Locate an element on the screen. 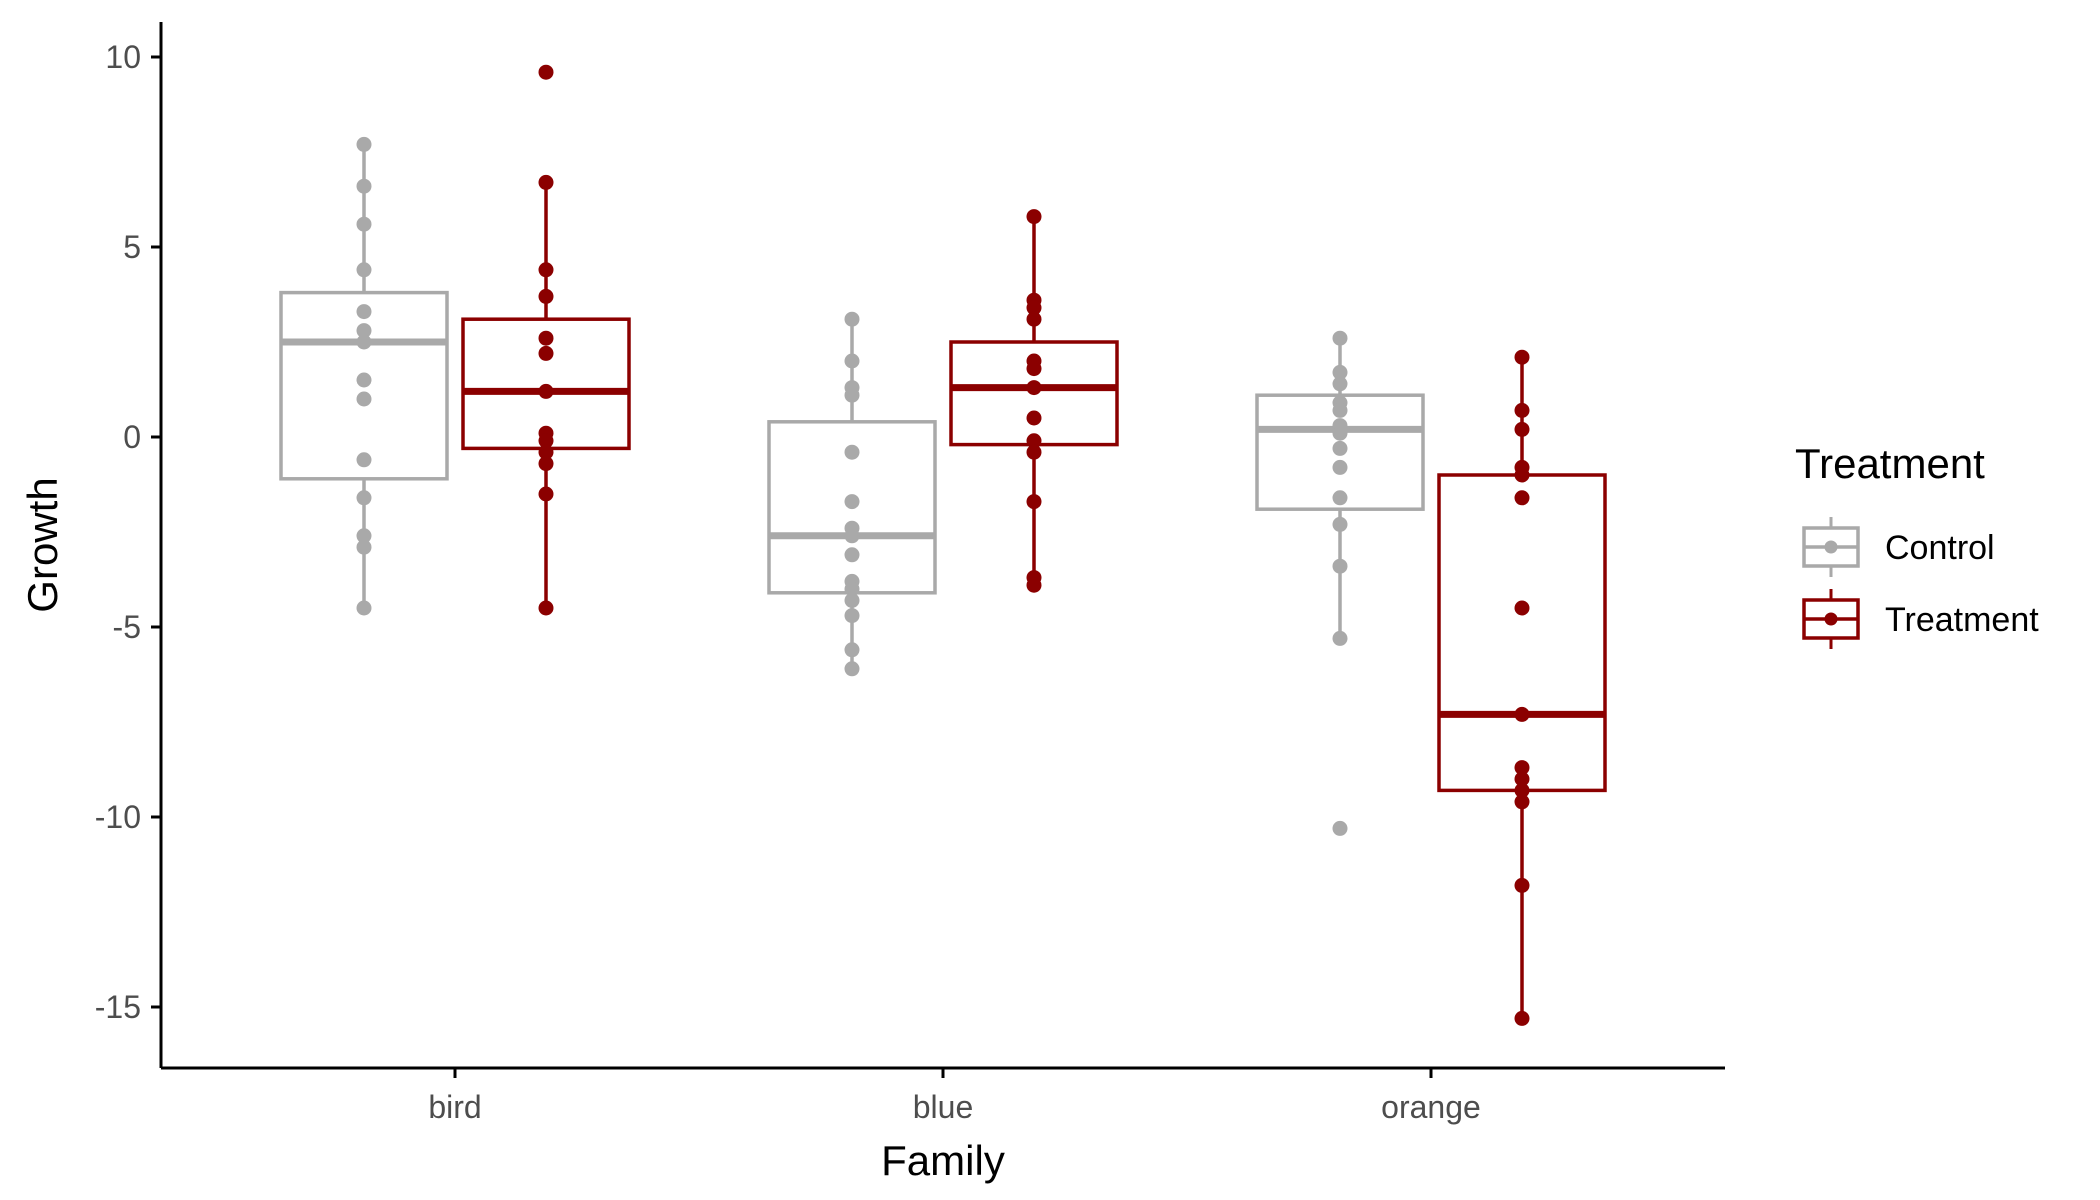 This screenshot has height=1200, width=2100. y-tick-label: 0 is located at coordinates (132, 437).